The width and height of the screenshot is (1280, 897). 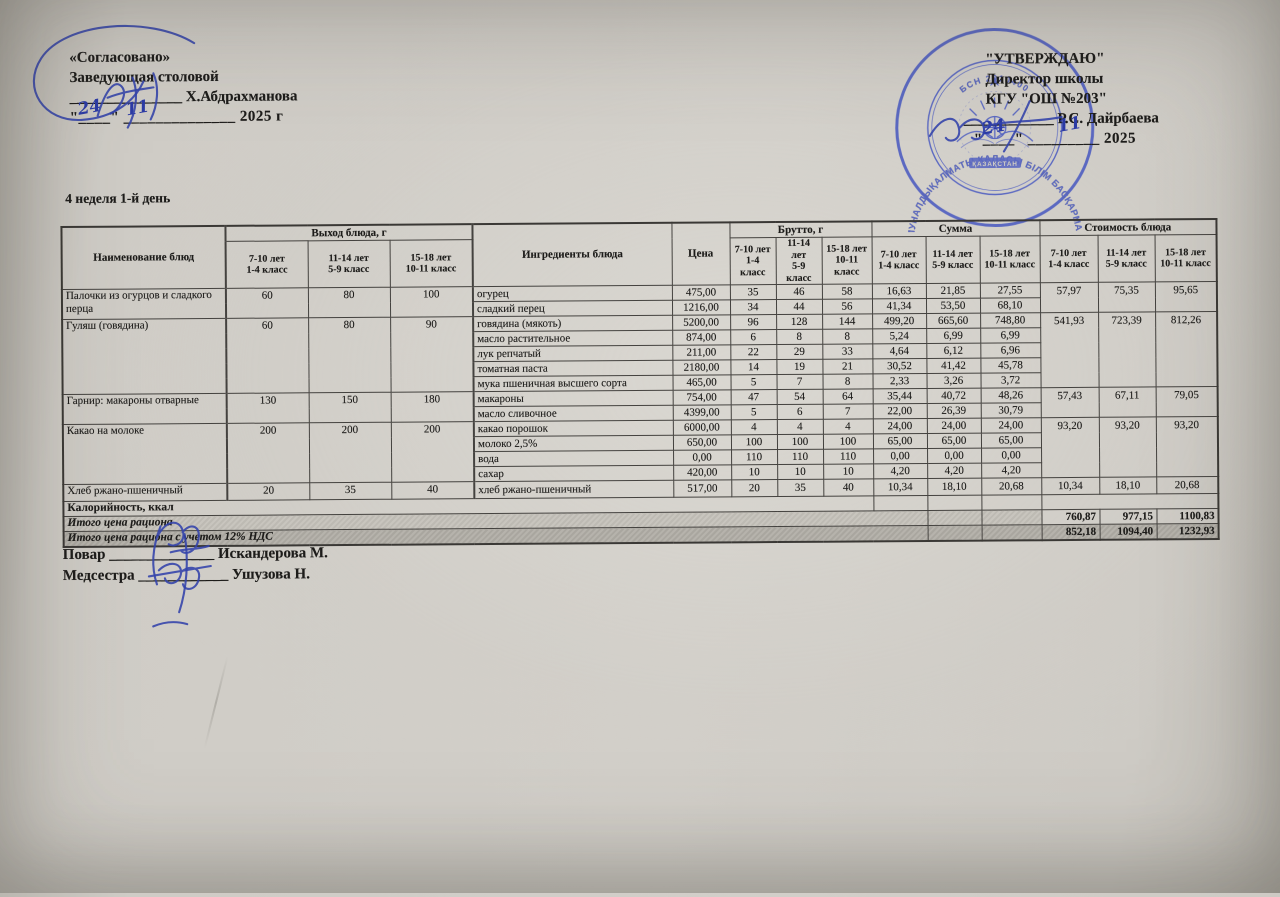 What do you see at coordinates (847, 321) in the screenshot?
I see `gross-value: 144` at bounding box center [847, 321].